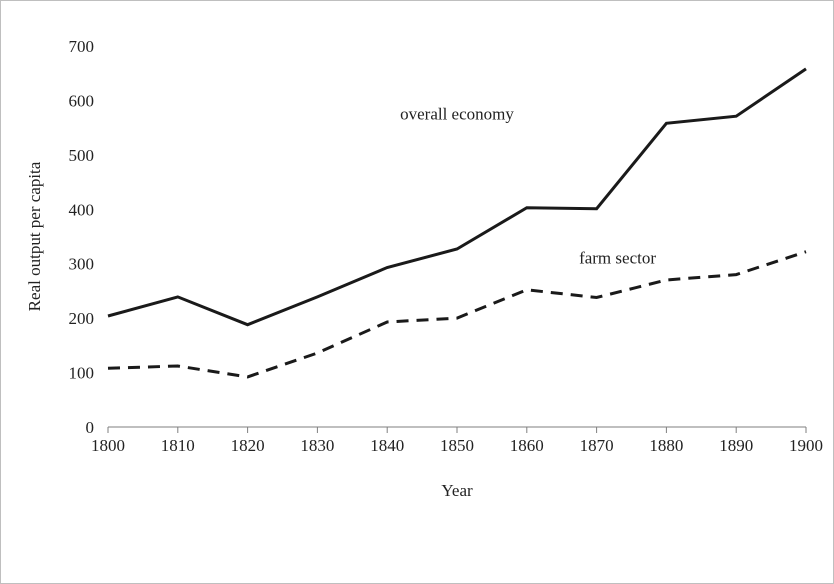 The height and width of the screenshot is (584, 834). I want to click on annotations: overall economy farm sector, so click(528, 185).